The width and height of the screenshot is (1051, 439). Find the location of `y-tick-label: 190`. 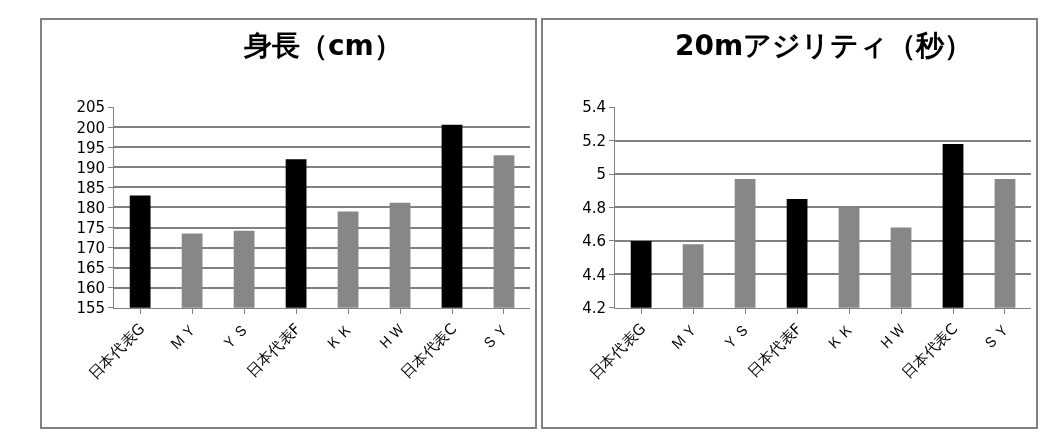

y-tick-label: 190 is located at coordinates (91, 167).